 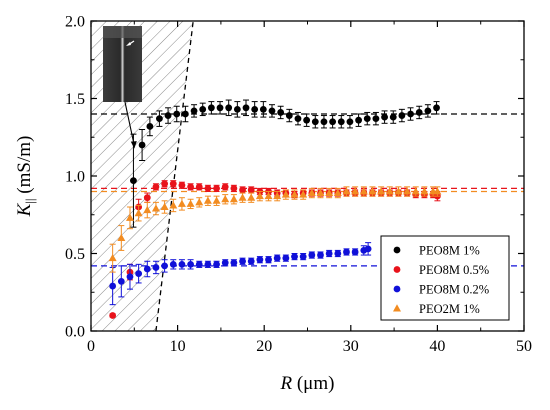 What do you see at coordinates (122, 64) in the screenshot?
I see `inset-image` at bounding box center [122, 64].